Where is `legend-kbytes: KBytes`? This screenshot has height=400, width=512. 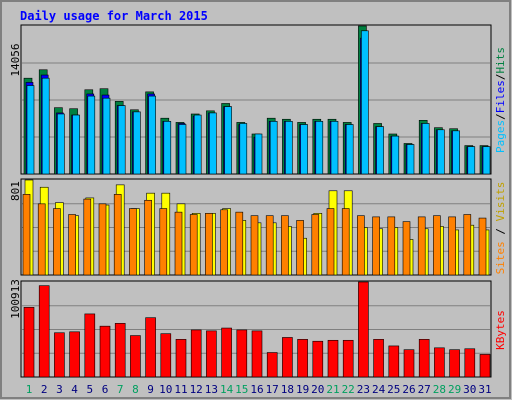 legend-kbytes: KBytes is located at coordinates (500, 330).